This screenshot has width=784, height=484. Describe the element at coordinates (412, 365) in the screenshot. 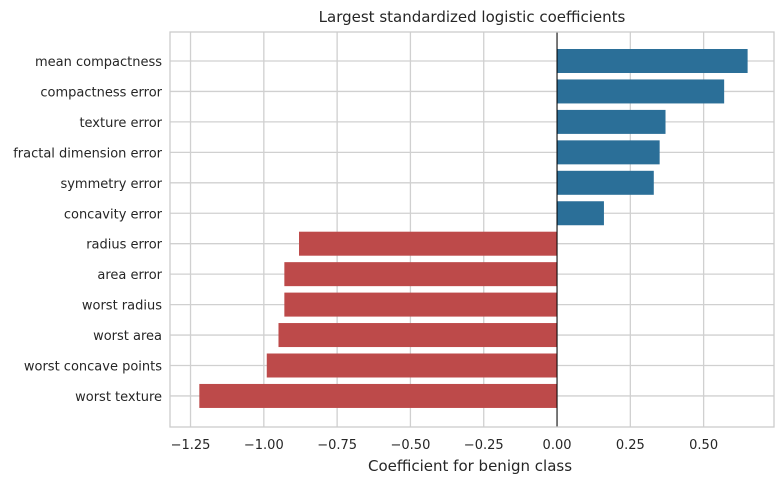

I see `bar-worst-concave-points` at that location.